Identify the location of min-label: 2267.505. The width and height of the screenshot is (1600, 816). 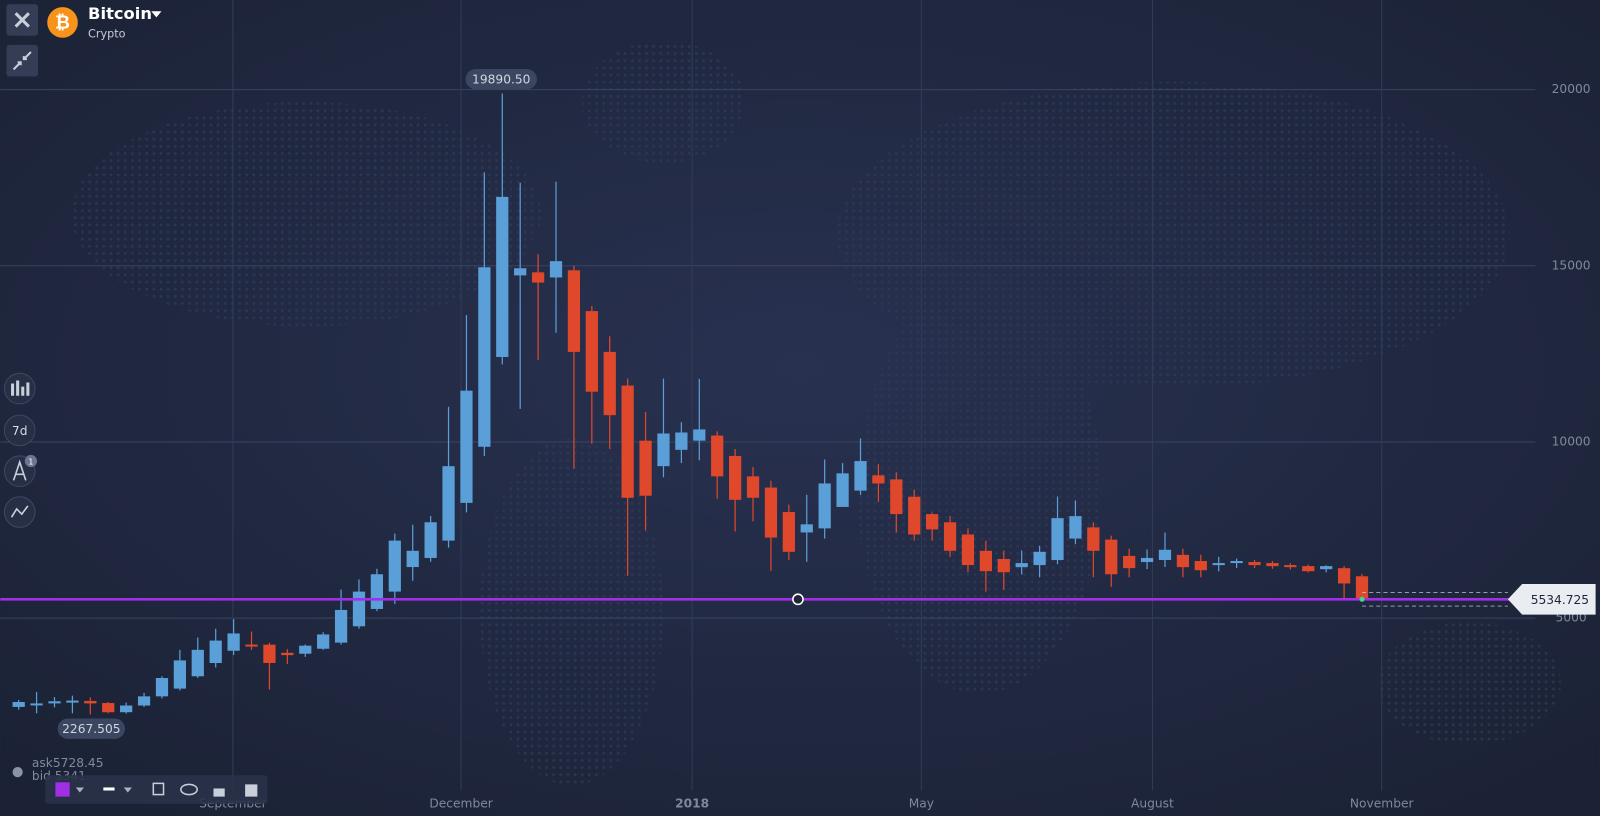
(91, 729).